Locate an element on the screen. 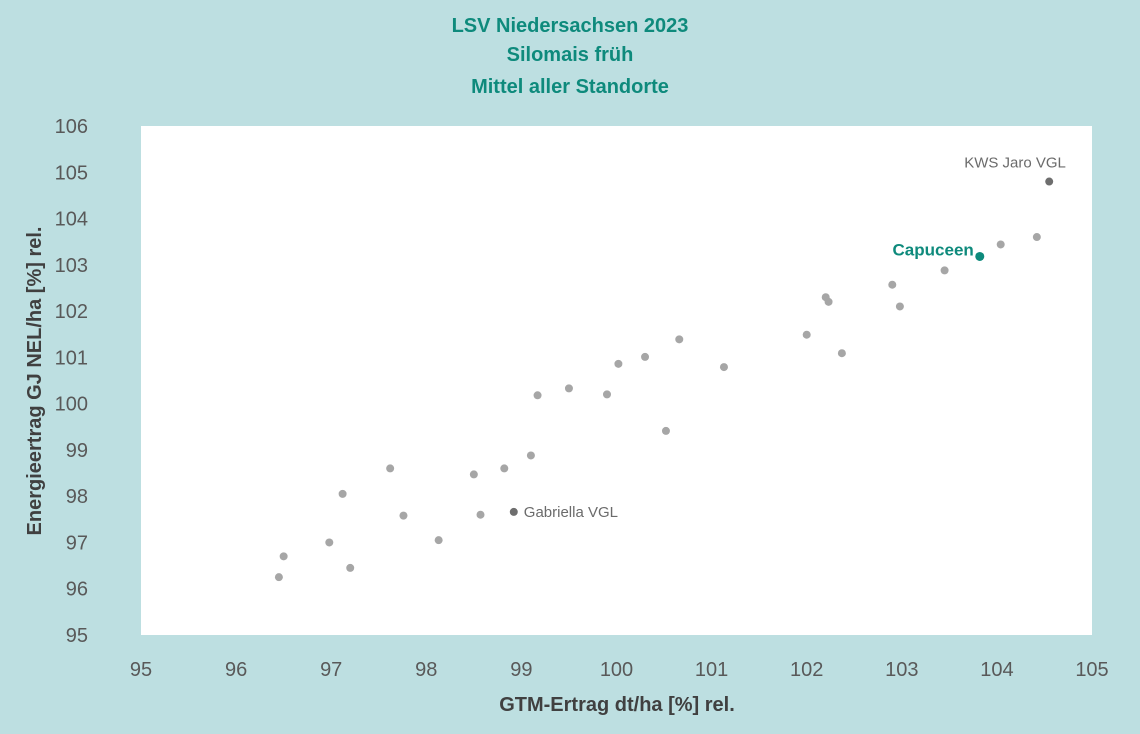 The width and height of the screenshot is (1140, 734). x-tick-label: 99 is located at coordinates (521, 670).